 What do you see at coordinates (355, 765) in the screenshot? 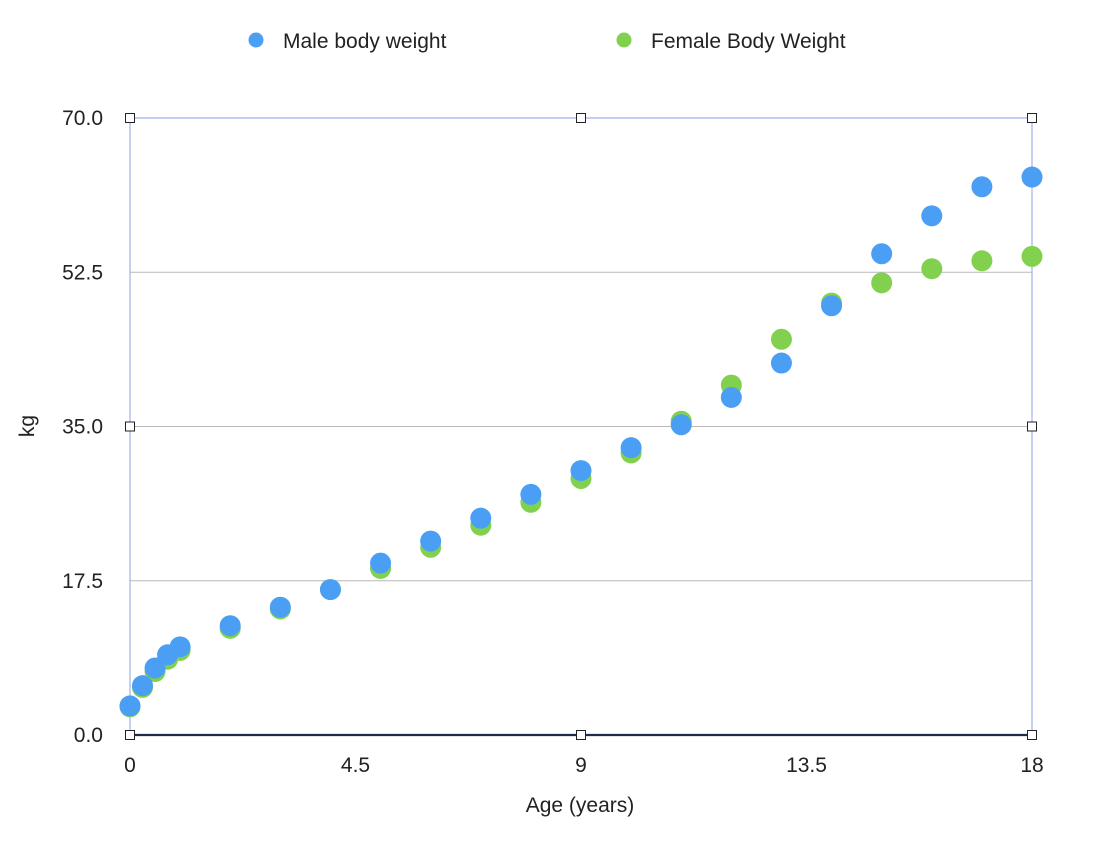
I see `x-tick-label: 4.5` at bounding box center [355, 765].